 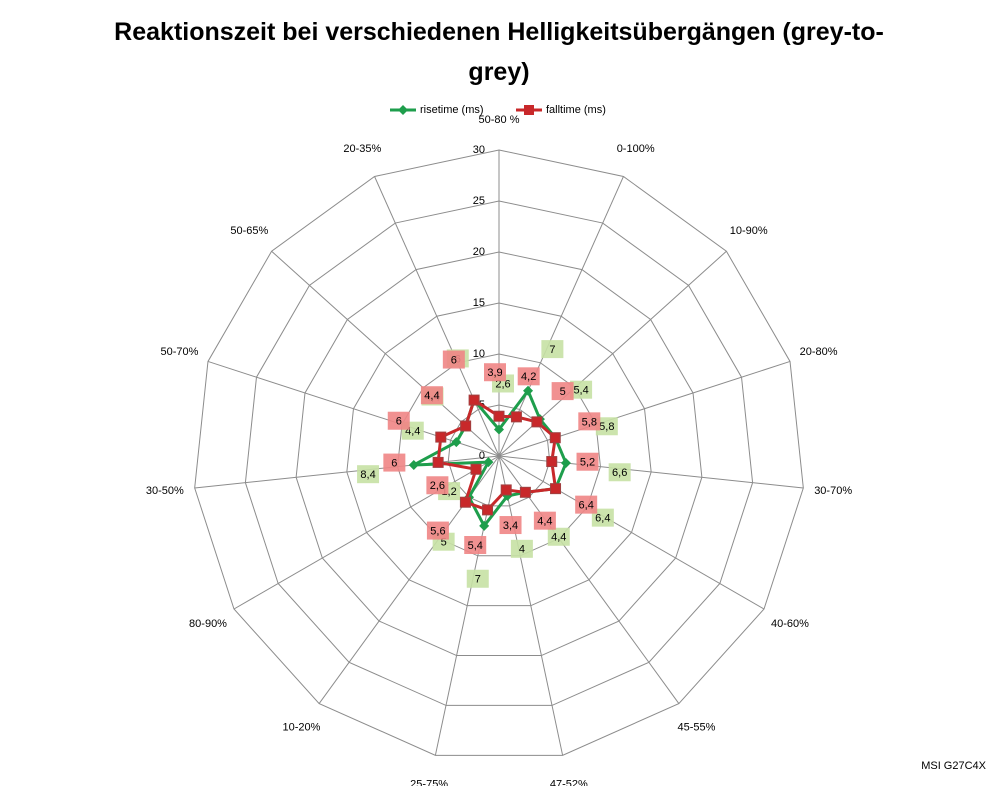 I want to click on y-tick-label: 25, so click(x=479, y=201).